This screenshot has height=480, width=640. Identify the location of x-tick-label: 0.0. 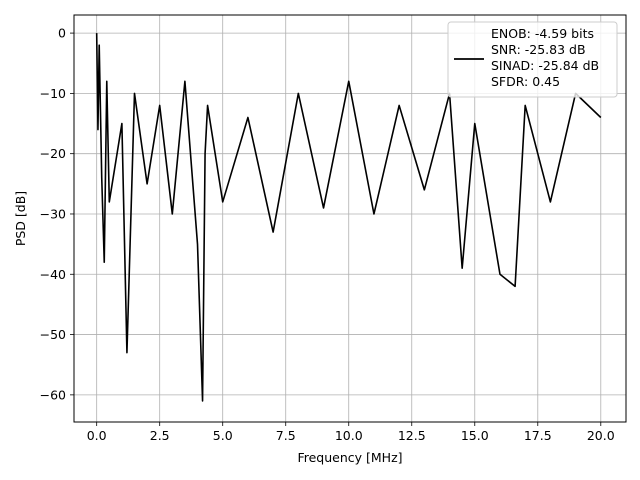
(97, 435).